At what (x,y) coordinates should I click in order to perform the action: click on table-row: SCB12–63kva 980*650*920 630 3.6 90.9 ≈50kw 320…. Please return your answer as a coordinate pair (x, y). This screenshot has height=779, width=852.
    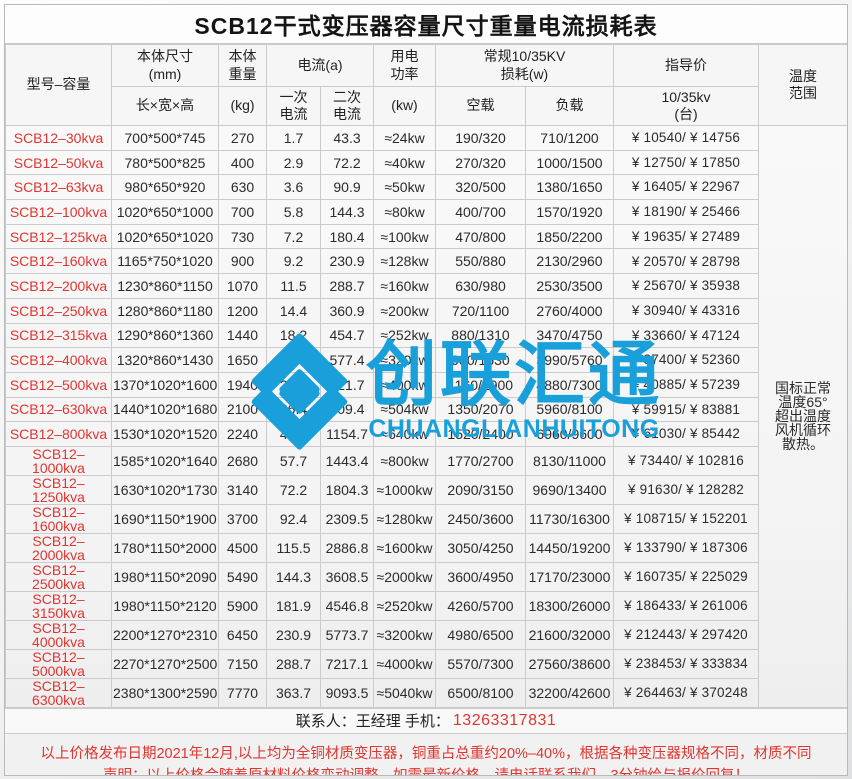
    Looking at the image, I should click on (426, 187).